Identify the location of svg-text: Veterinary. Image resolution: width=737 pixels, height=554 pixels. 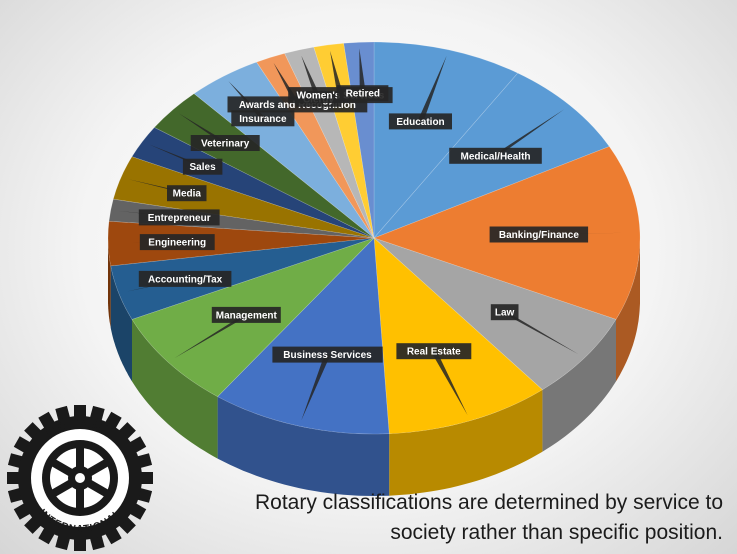
(225, 144).